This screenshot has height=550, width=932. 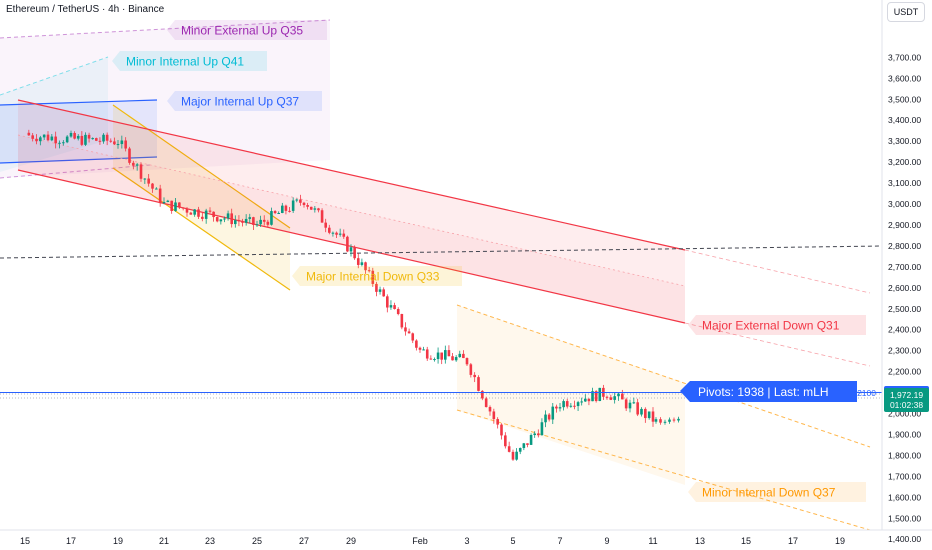 I want to click on symbol-title: Ethereum / TetherUS · 4h · Binance, so click(x=85, y=9).